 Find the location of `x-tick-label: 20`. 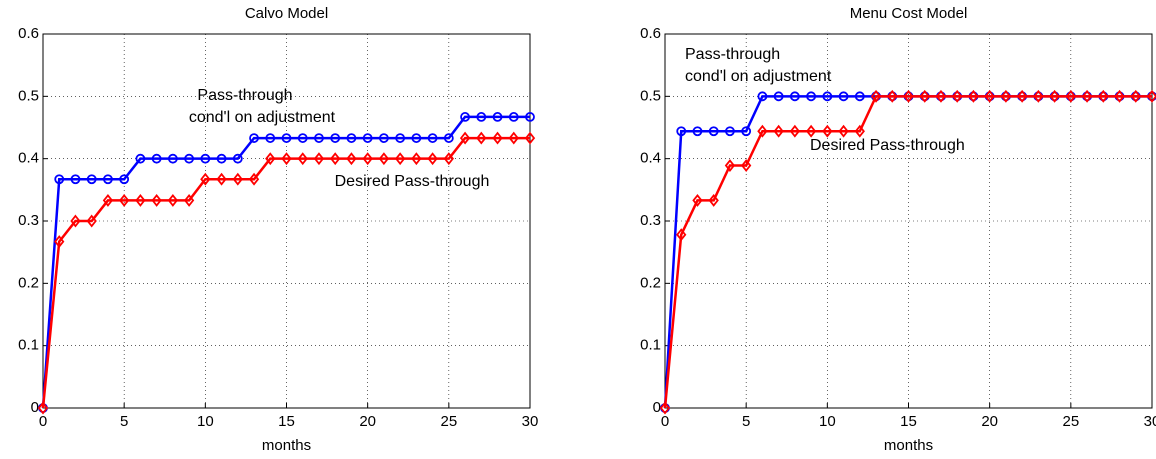

x-tick-label: 20 is located at coordinates (989, 421).